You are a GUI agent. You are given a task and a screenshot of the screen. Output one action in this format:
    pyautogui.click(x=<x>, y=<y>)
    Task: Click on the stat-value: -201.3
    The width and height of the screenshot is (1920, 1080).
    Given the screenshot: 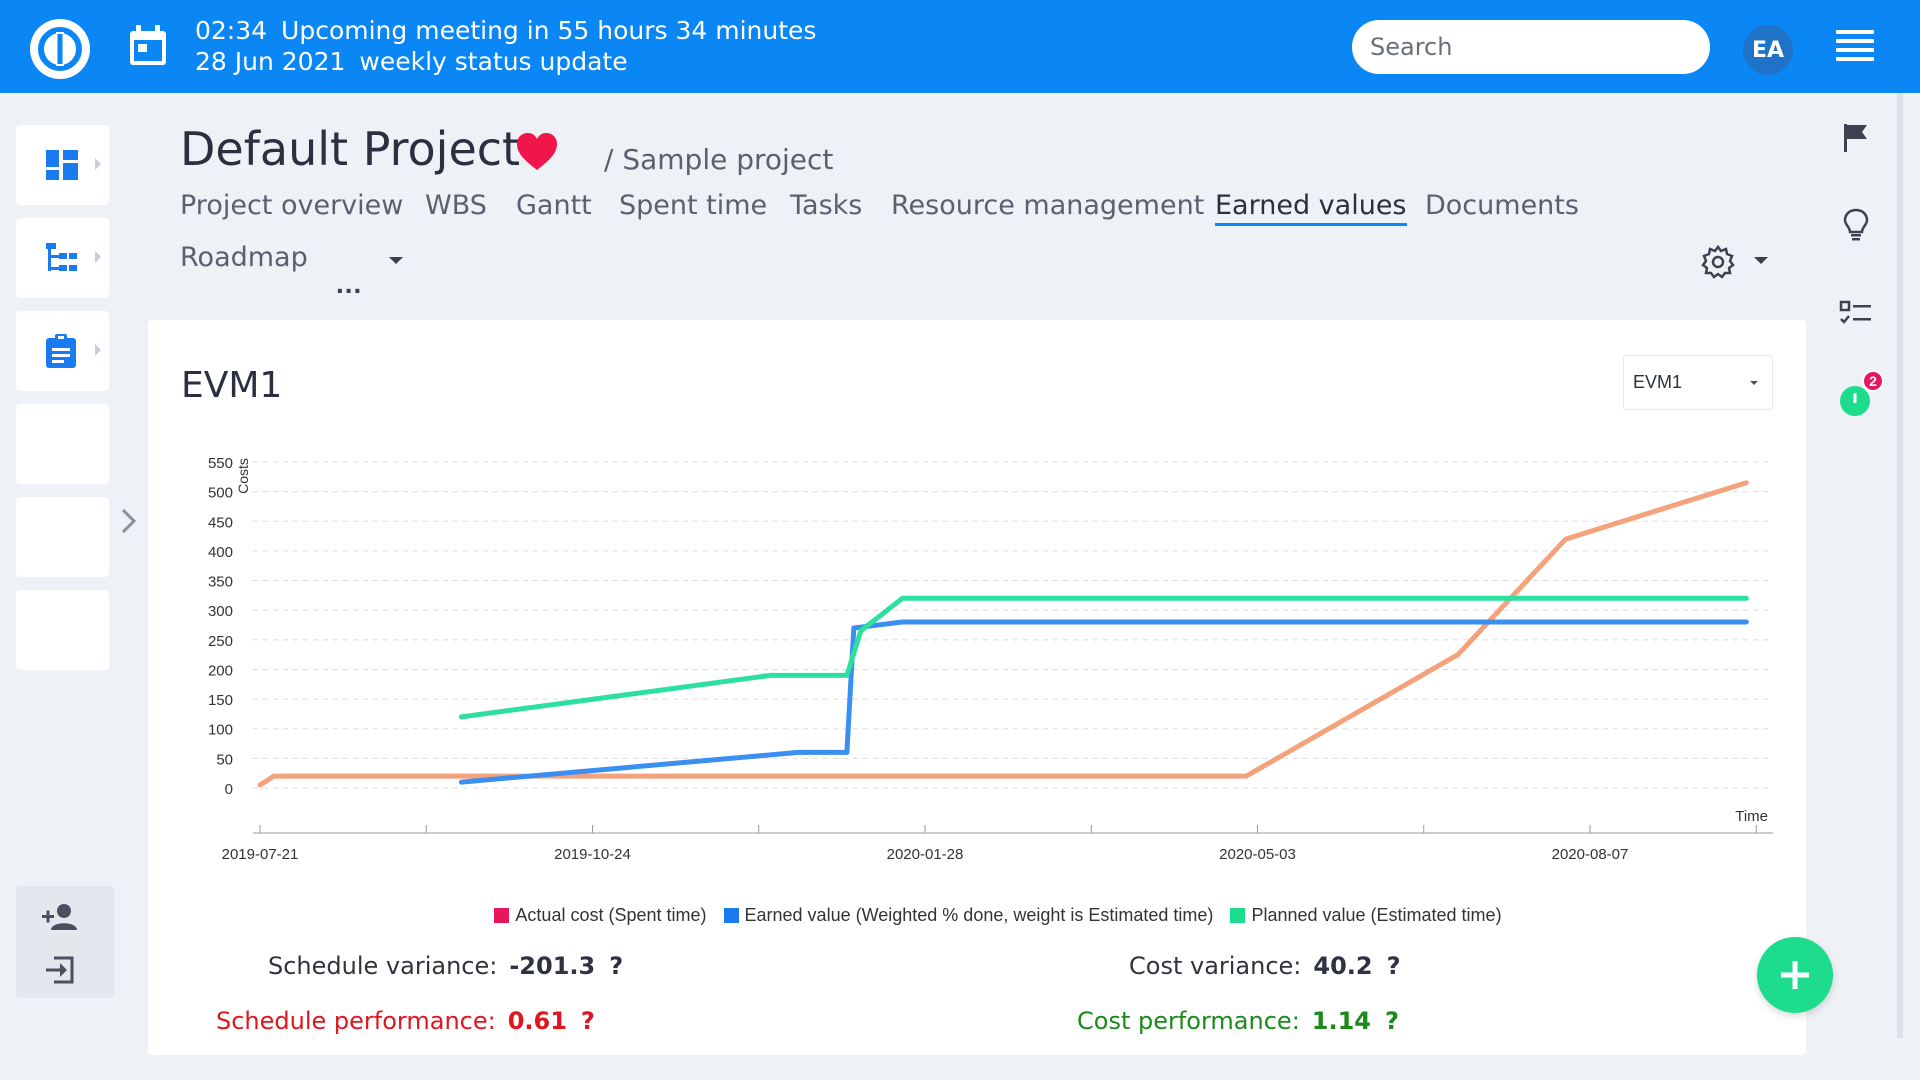 What is the action you would take?
    pyautogui.click(x=552, y=966)
    